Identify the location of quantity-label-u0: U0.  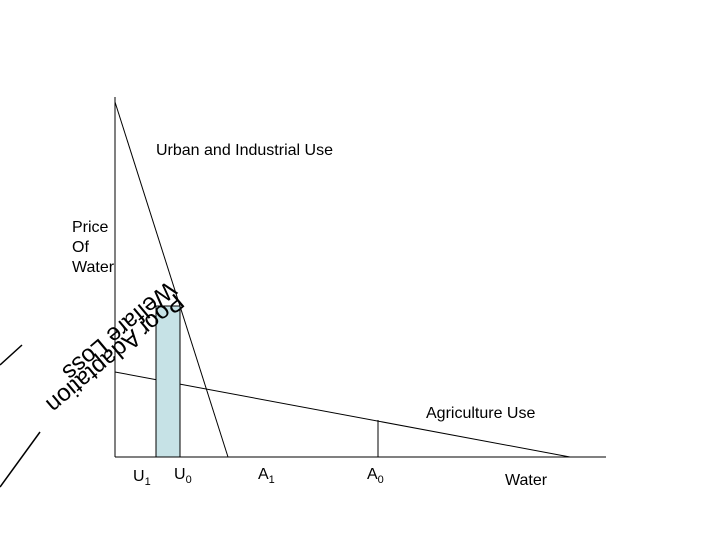
(183, 477).